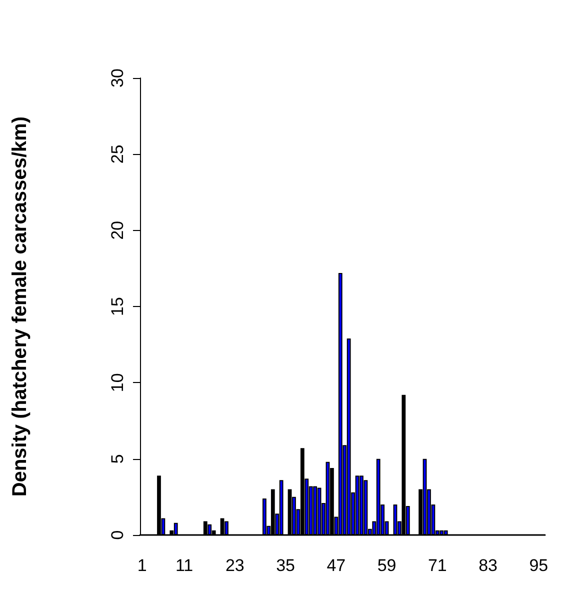 The width and height of the screenshot is (566, 599). I want to click on y-axis-title: Density (hatchery female carcasses/km), so click(20, 306).